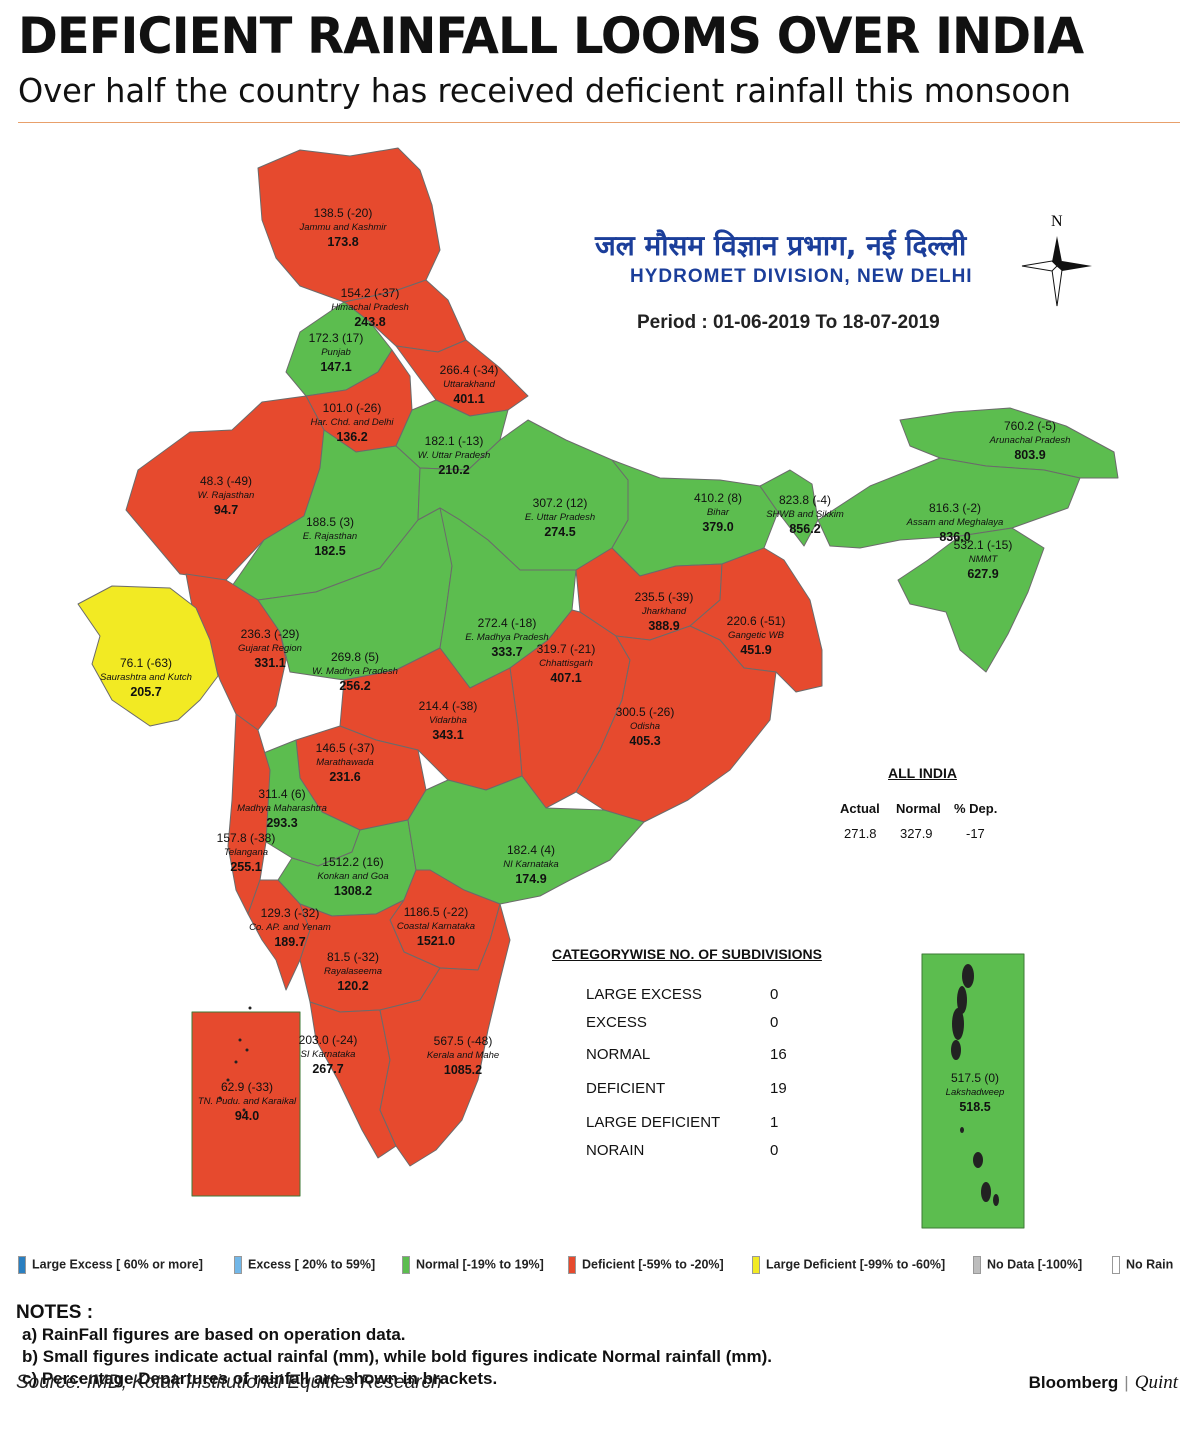 The image size is (1200, 1440). I want to click on region-label: 532.1 (-15) NMMT 627.9, so click(983, 559).